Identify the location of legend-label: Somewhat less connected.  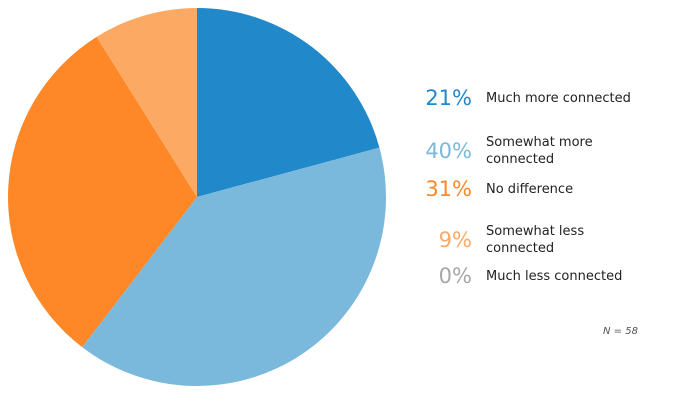
(535, 240).